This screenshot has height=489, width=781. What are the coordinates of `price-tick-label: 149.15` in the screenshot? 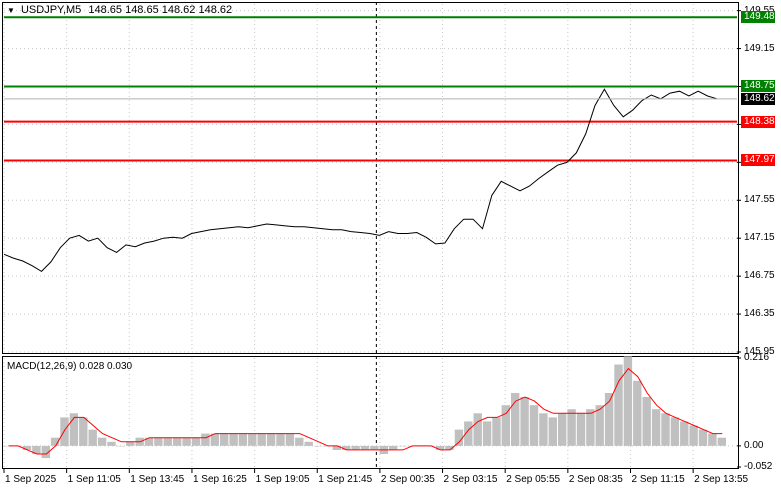 It's located at (759, 48).